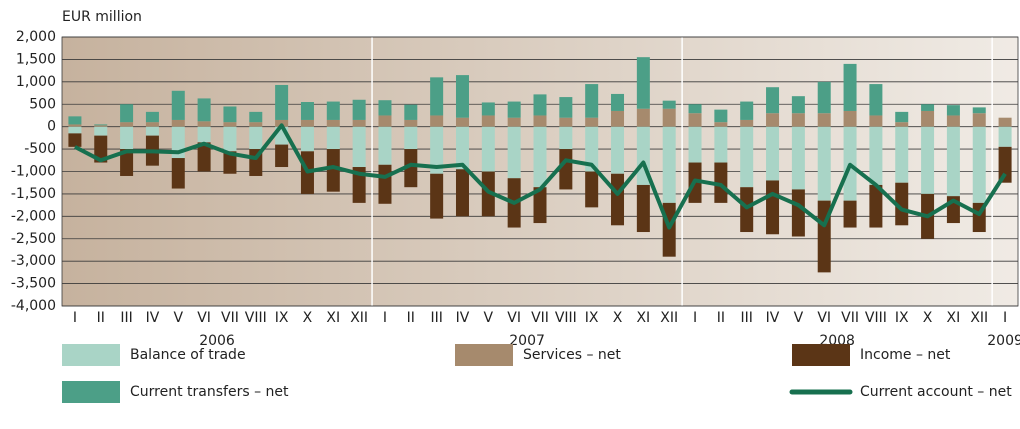  Describe the element at coordinates (33, 284) in the screenshot. I see `y-tick-label: -3,500` at that location.